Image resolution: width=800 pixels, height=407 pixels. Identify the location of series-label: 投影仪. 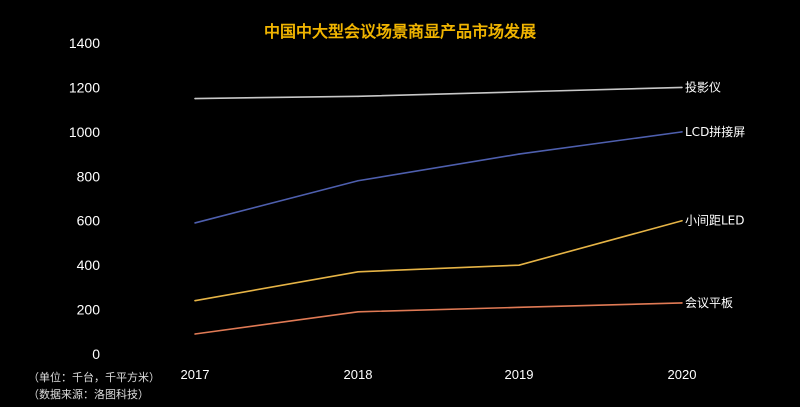
(703, 86).